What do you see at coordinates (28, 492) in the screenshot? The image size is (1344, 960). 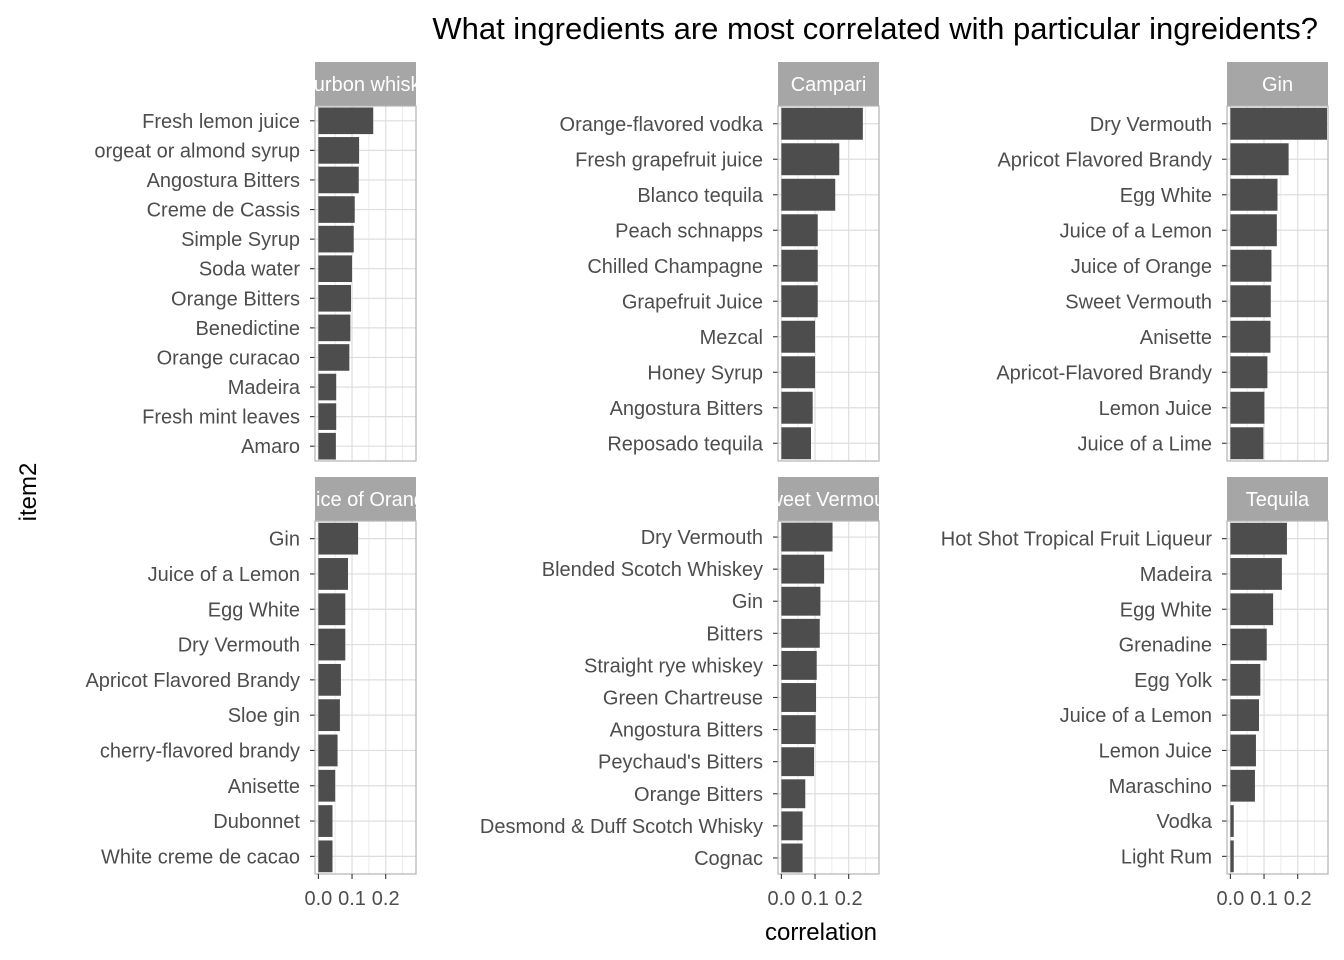 I see `y-axis-title: item2` at bounding box center [28, 492].